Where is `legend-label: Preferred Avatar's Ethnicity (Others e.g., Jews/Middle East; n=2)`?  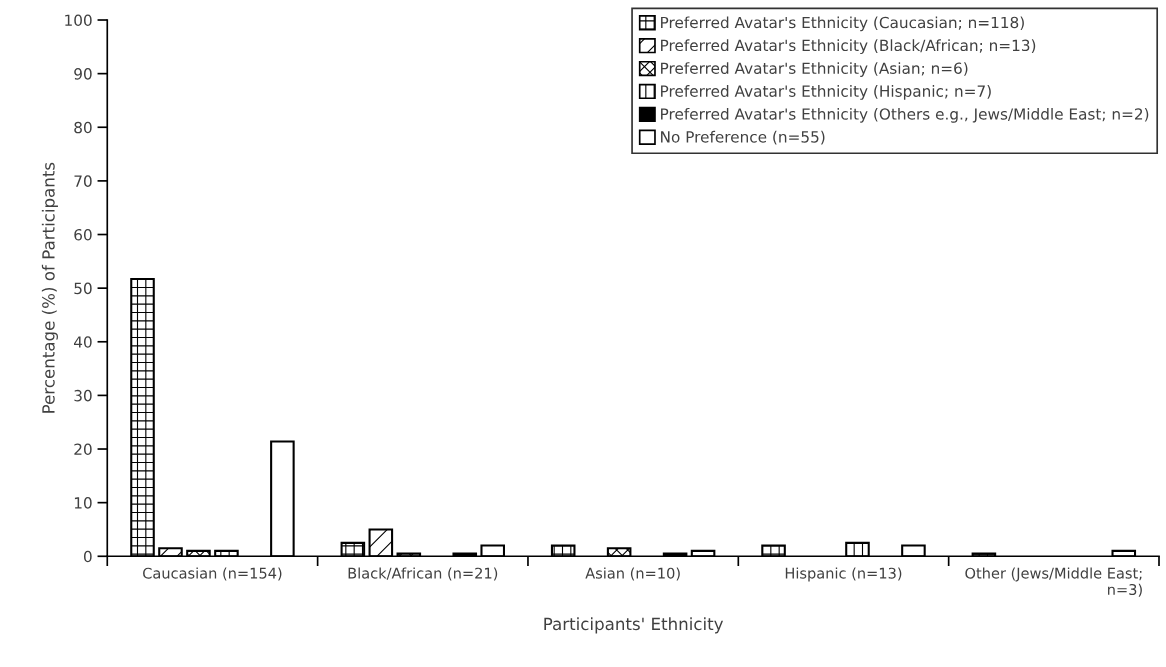
legend-label: Preferred Avatar's Ethnicity (Others e.g., Jews/Middle East; n=2) is located at coordinates (905, 115).